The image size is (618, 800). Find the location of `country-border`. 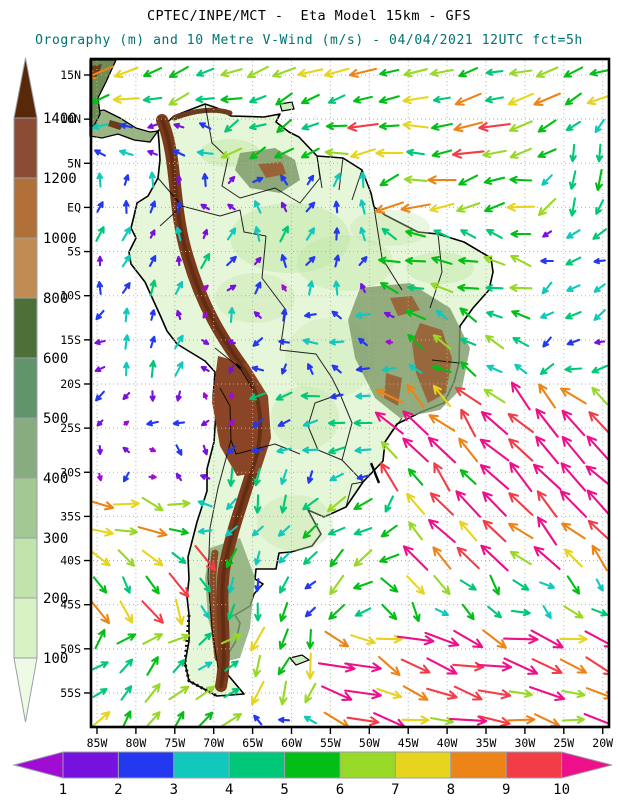

country-border is located at coordinates (219, 528).